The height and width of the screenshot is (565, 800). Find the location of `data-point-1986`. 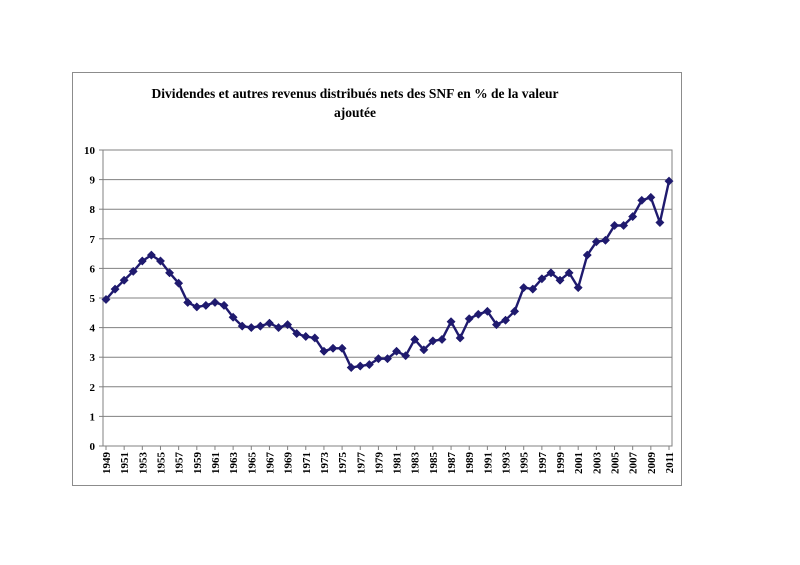

data-point-1986 is located at coordinates (442, 339).